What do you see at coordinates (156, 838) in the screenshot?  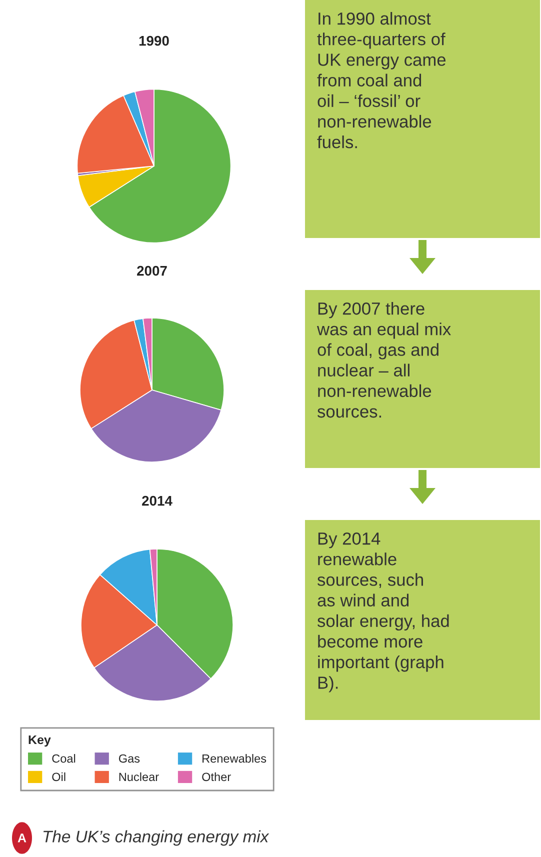 I see `text: The UK’s changing energy mix` at bounding box center [156, 838].